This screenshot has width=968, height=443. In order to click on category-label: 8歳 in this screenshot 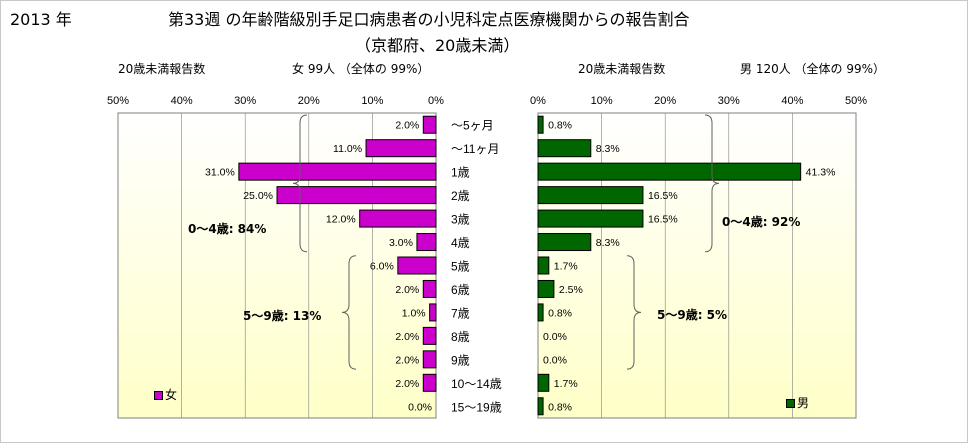, I will do `click(460, 337)`.